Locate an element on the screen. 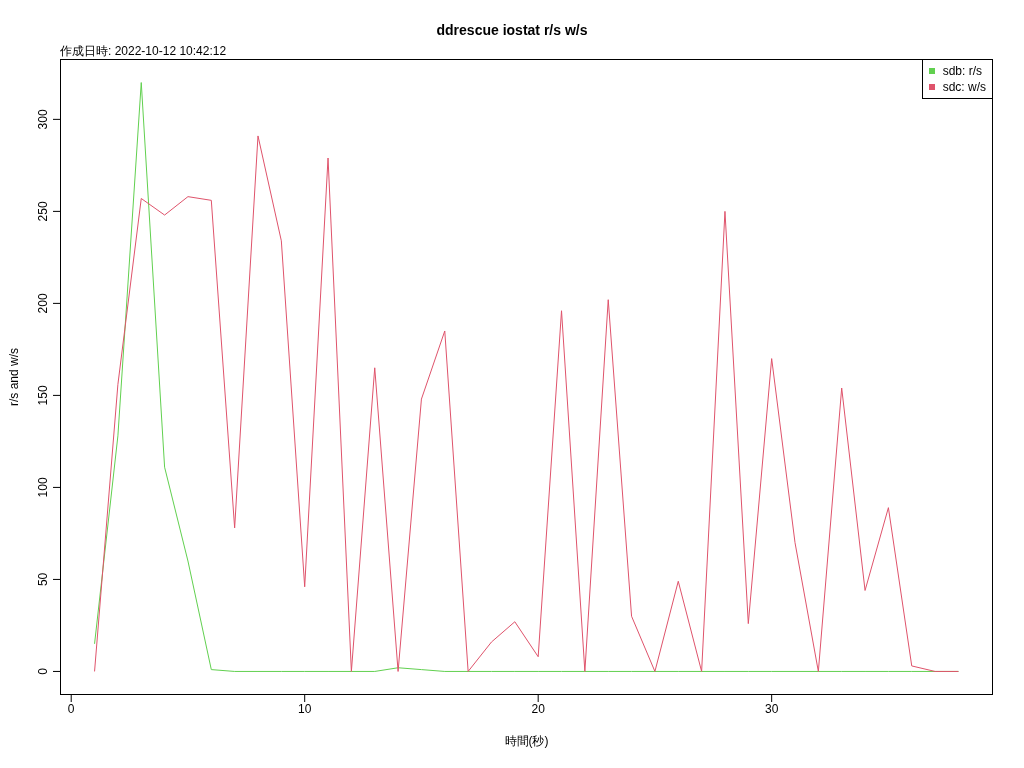  y-tick-label: 100 is located at coordinates (43, 487).